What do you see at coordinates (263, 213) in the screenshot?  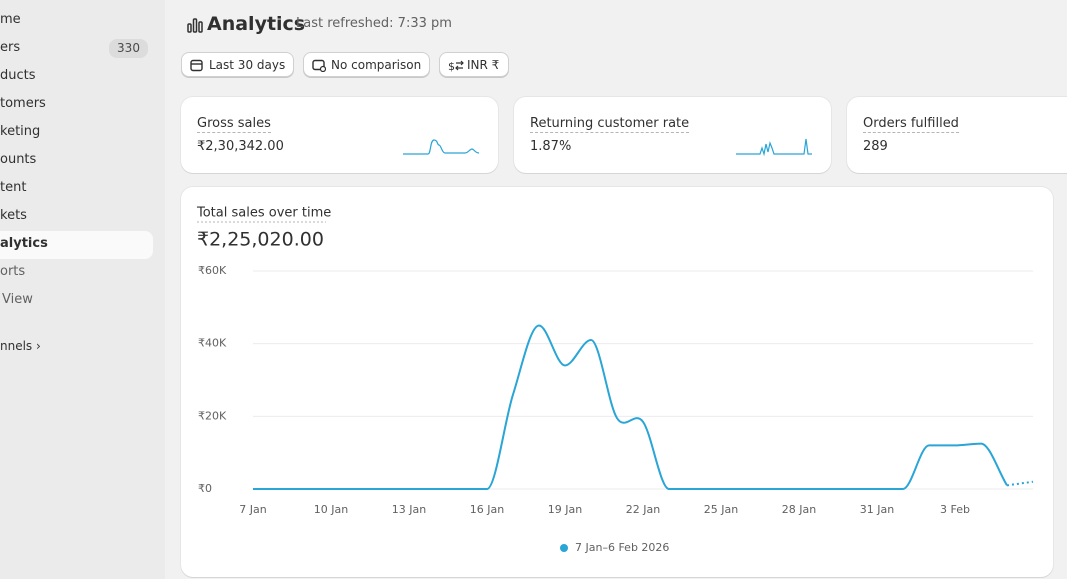 I see `chart-title: Total sales over time` at bounding box center [263, 213].